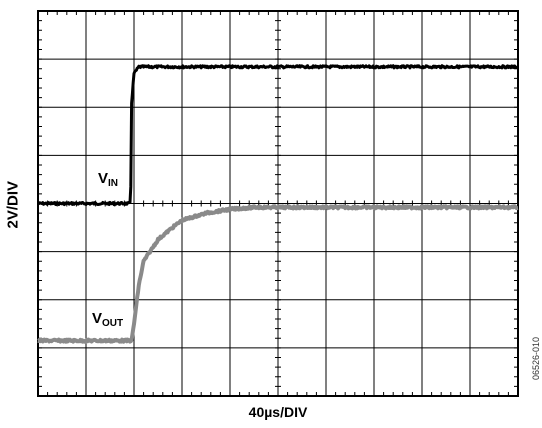 The image size is (542, 428). What do you see at coordinates (278, 412) in the screenshot?
I see `x-axis-label: 40µs/DIV` at bounding box center [278, 412].